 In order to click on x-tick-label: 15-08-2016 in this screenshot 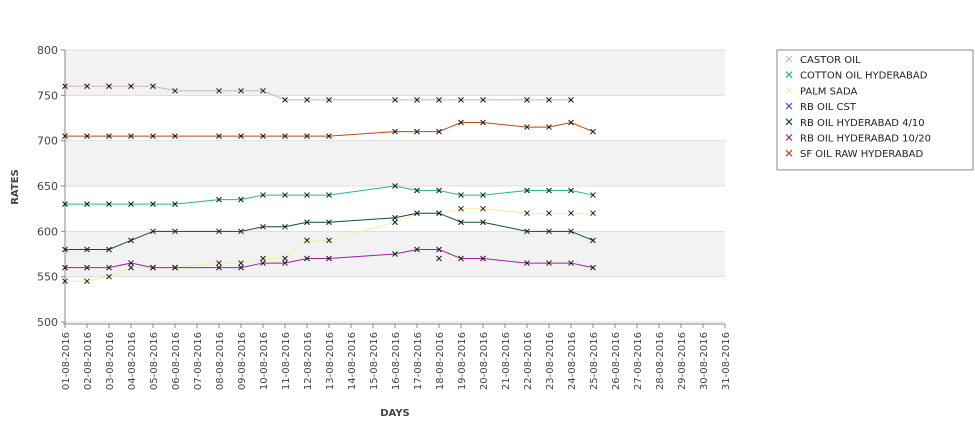, I will do `click(374, 361)`.